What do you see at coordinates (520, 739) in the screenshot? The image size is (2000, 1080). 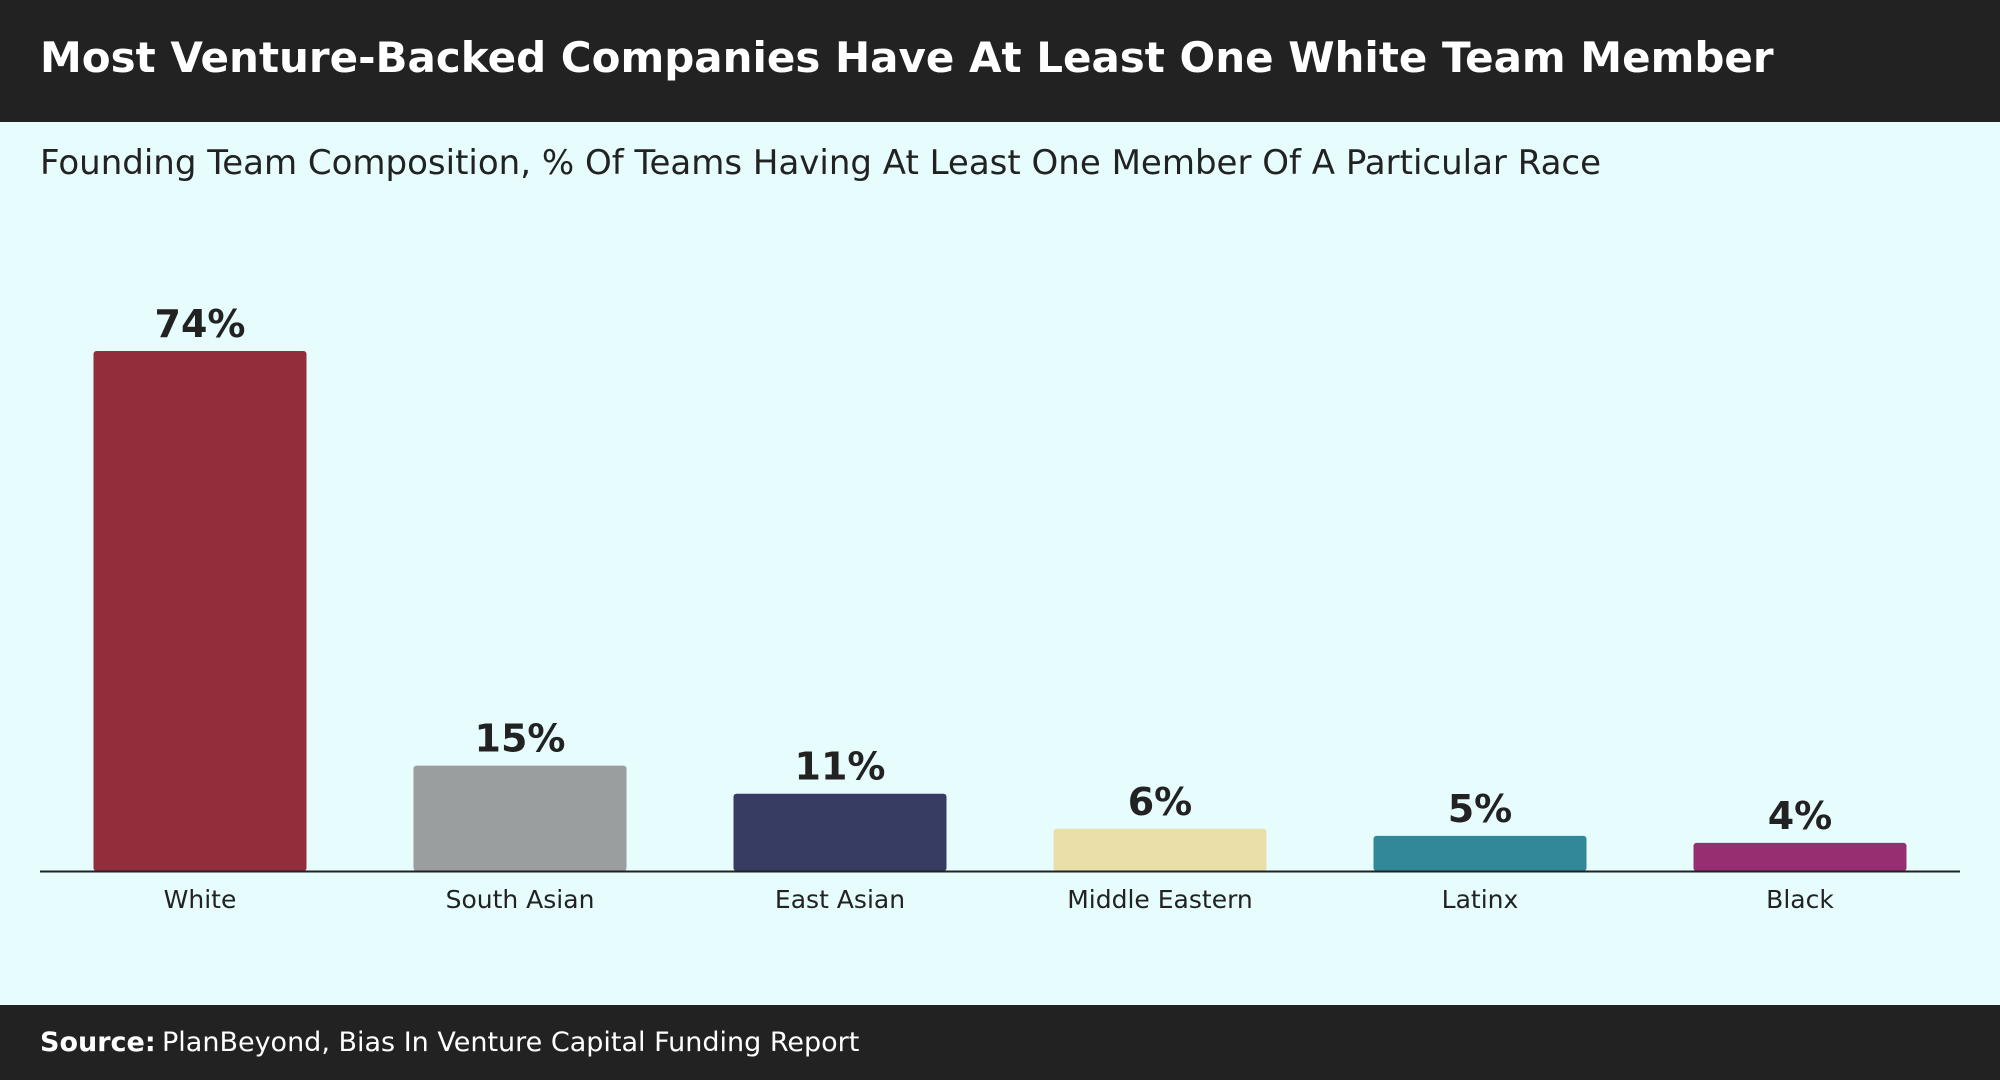 I see `value-label-south-asian: 15%` at bounding box center [520, 739].